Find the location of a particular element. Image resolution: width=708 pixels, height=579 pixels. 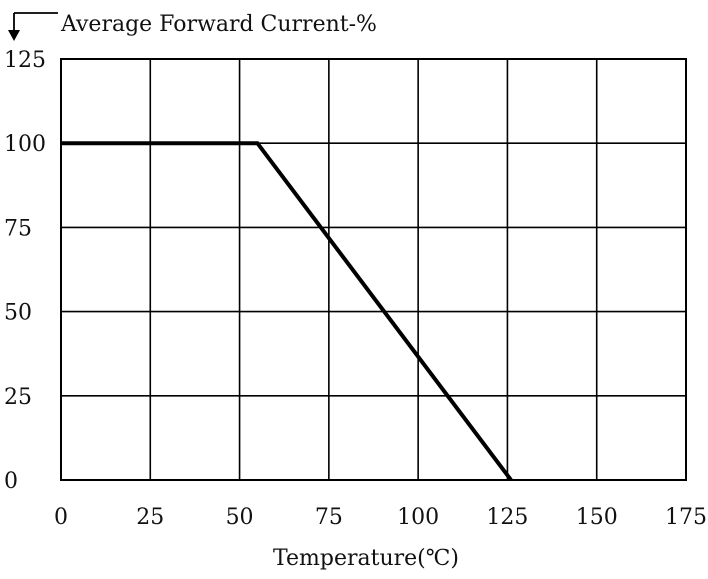

y-tick-label: 0 is located at coordinates (11, 481).